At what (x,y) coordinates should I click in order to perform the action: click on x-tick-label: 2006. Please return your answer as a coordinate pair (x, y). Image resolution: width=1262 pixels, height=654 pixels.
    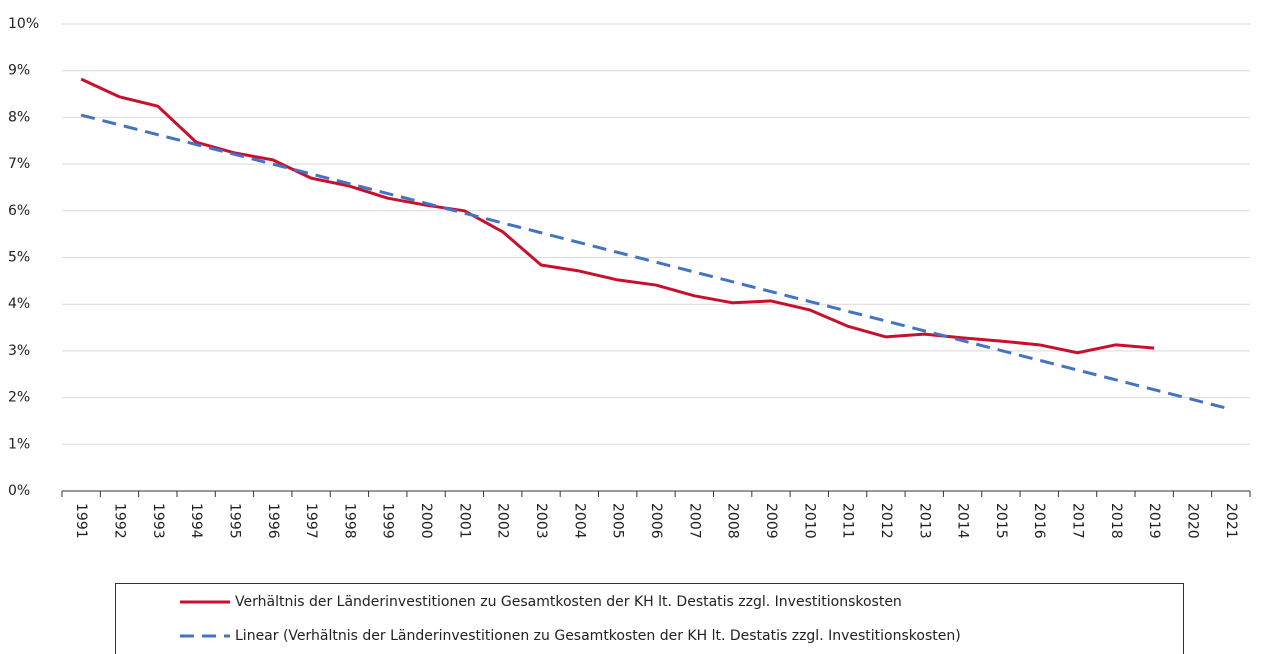
    Looking at the image, I should click on (656, 521).